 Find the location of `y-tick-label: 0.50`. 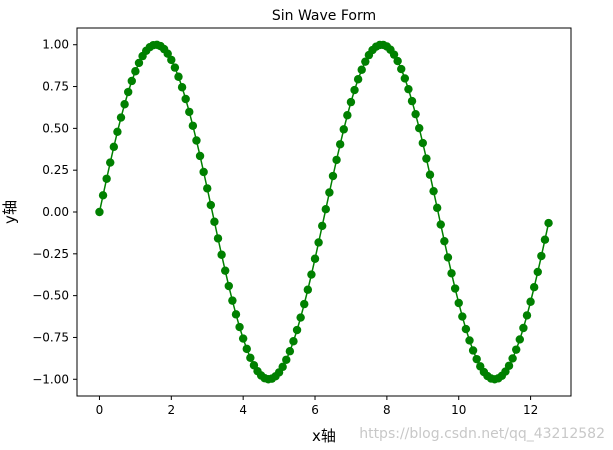

y-tick-label: 0.50 is located at coordinates (55, 128).